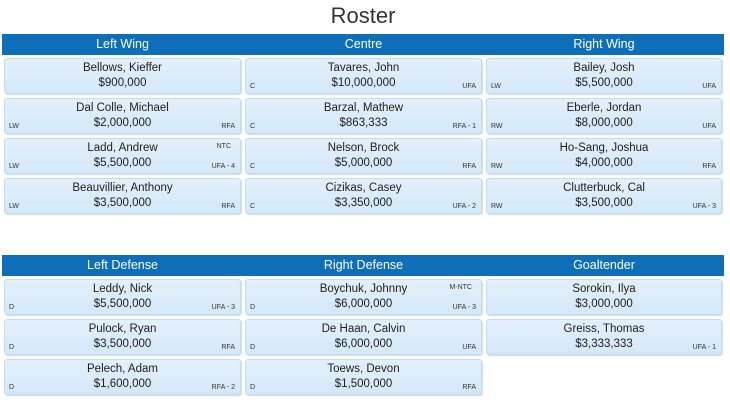 The image size is (730, 419). I want to click on player-salary: $863,333, so click(363, 123).